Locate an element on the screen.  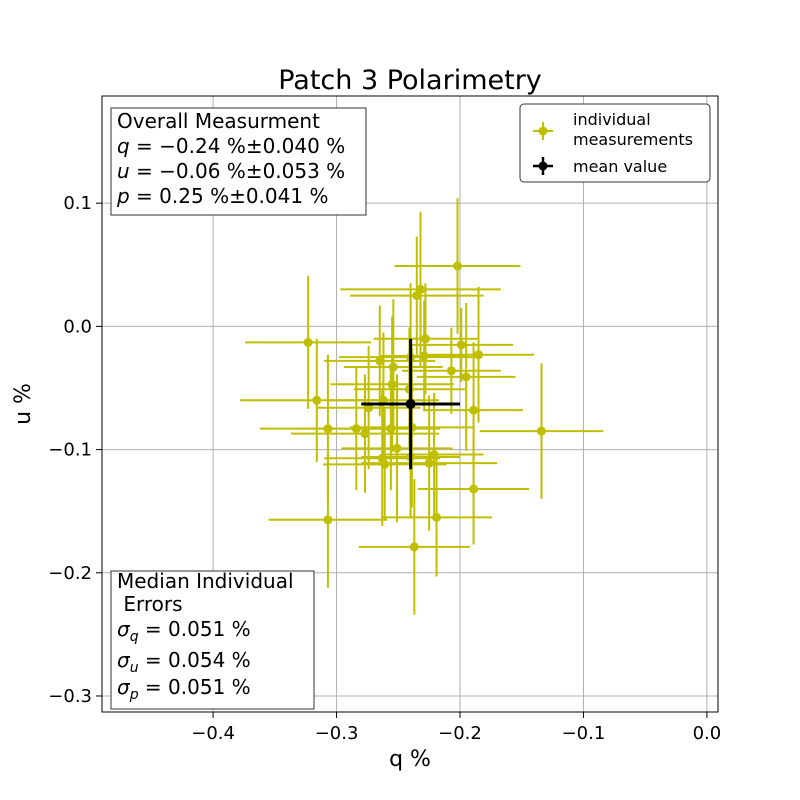
y-axis-label: u % is located at coordinates (23, 404).